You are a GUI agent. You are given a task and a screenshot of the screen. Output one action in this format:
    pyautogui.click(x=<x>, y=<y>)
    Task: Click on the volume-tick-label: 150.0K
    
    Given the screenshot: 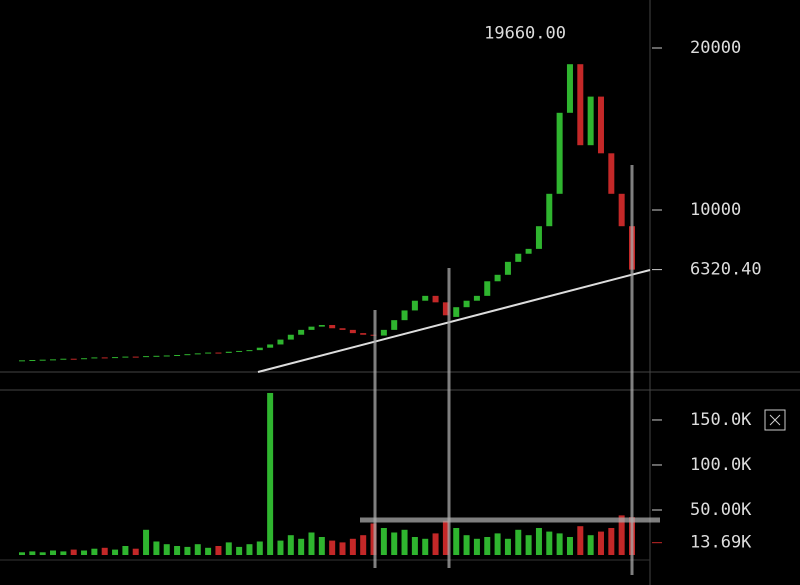 What is the action you would take?
    pyautogui.click(x=721, y=420)
    